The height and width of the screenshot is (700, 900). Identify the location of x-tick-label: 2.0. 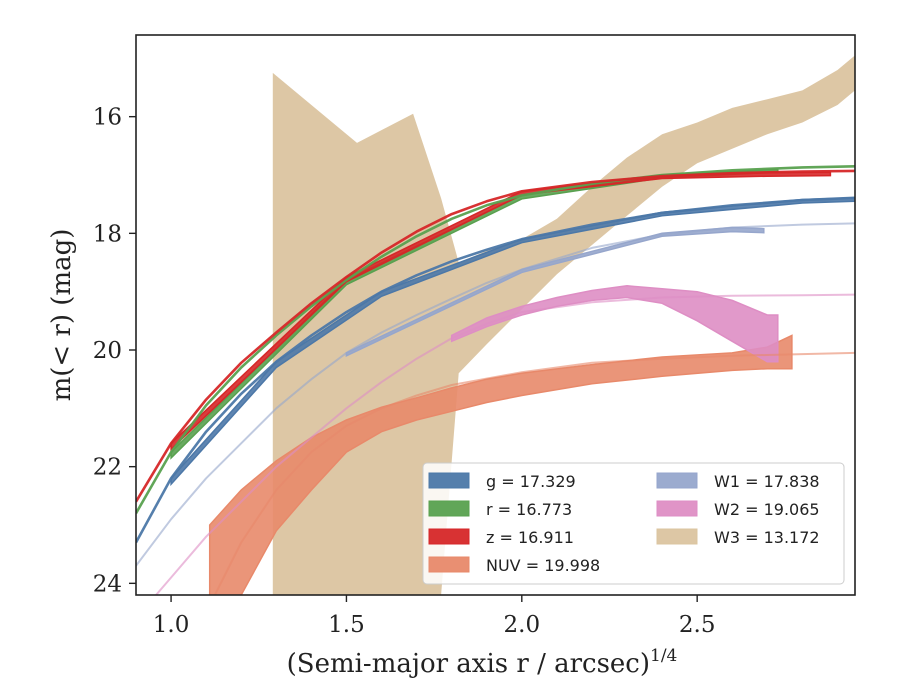
(522, 625).